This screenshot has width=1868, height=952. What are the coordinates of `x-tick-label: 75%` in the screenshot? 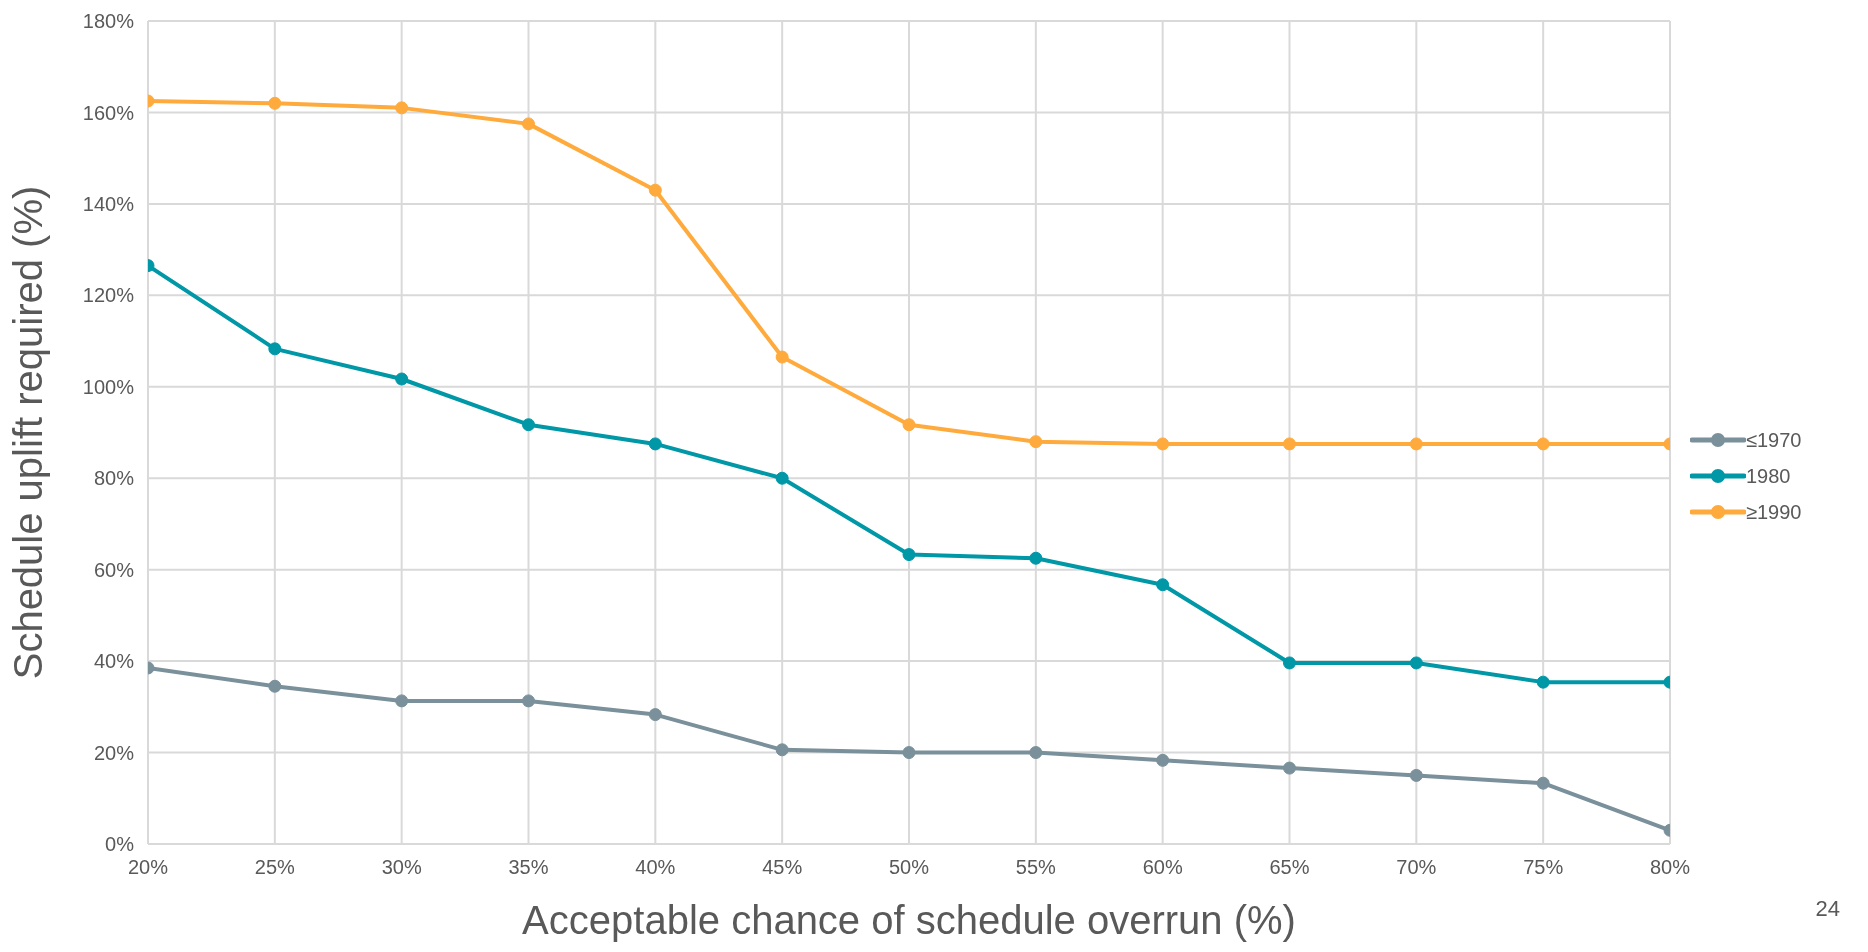 It's located at (1543, 867).